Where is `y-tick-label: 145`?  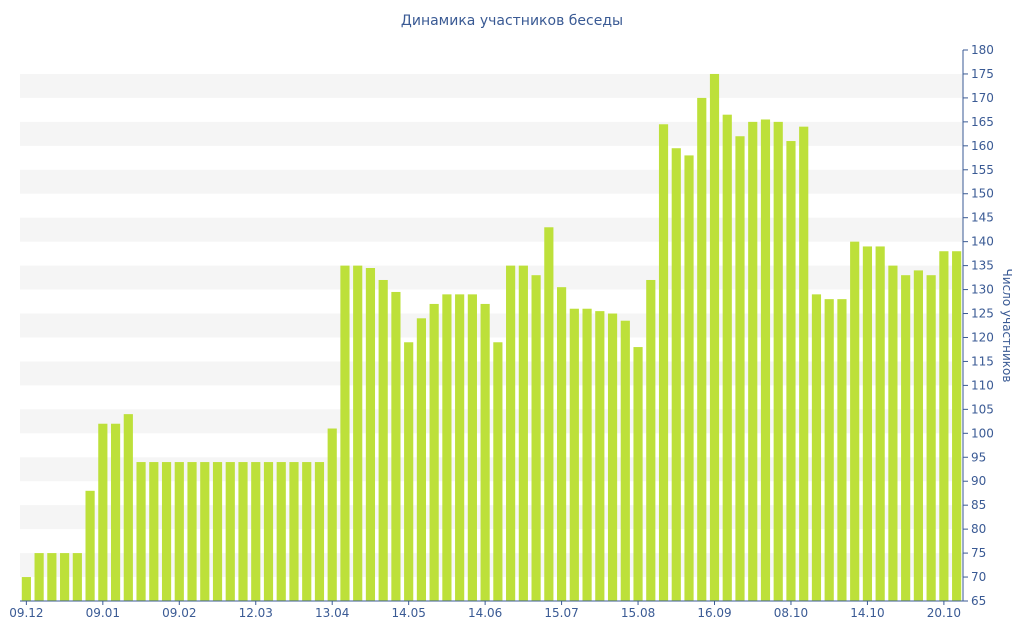
y-tick-label: 145 is located at coordinates (982, 218).